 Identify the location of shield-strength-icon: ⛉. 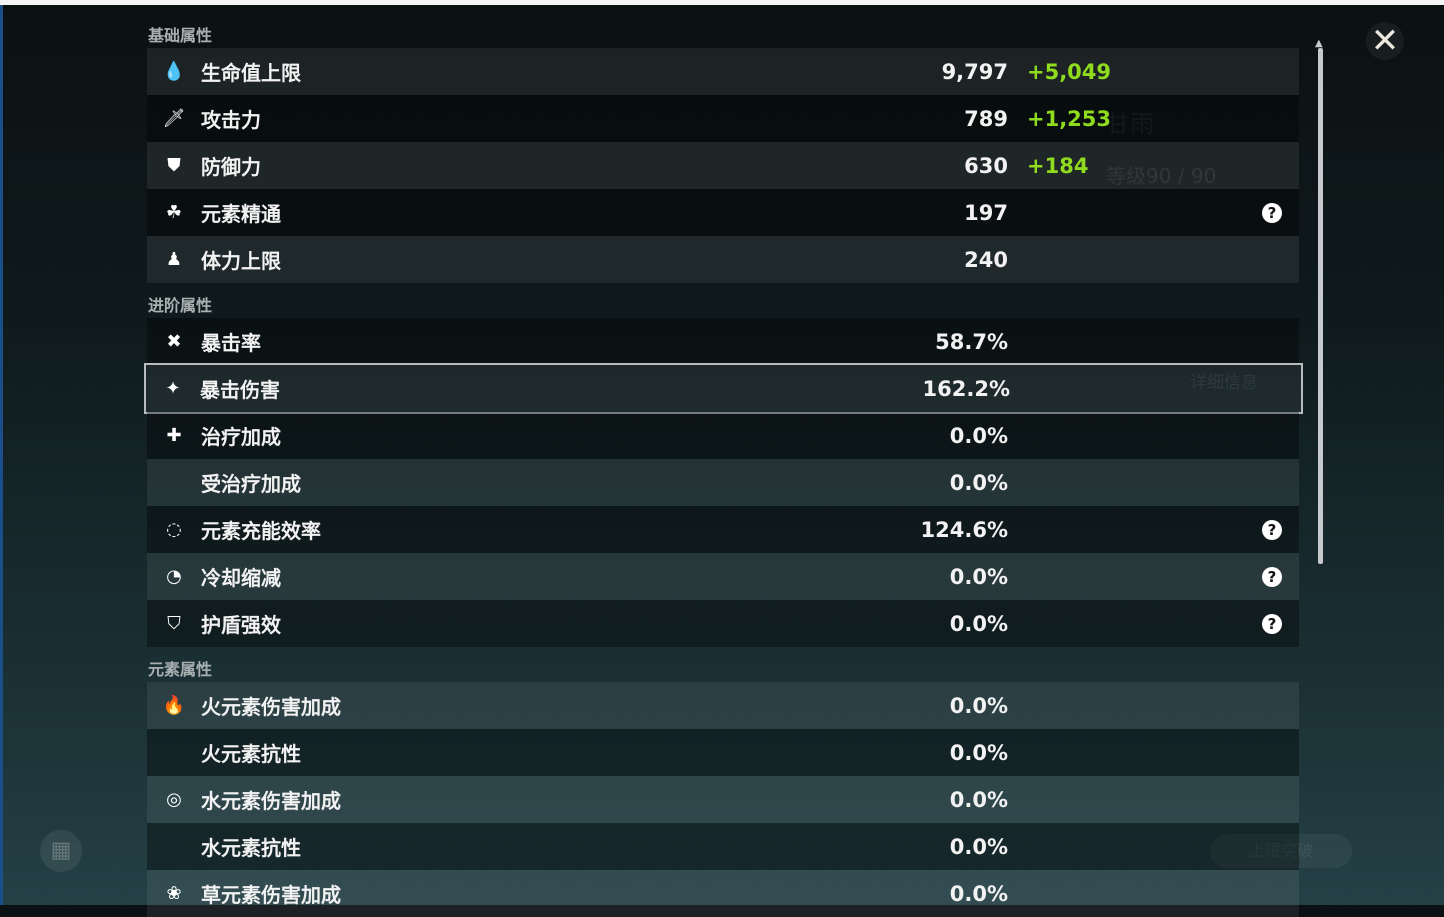
(174, 623).